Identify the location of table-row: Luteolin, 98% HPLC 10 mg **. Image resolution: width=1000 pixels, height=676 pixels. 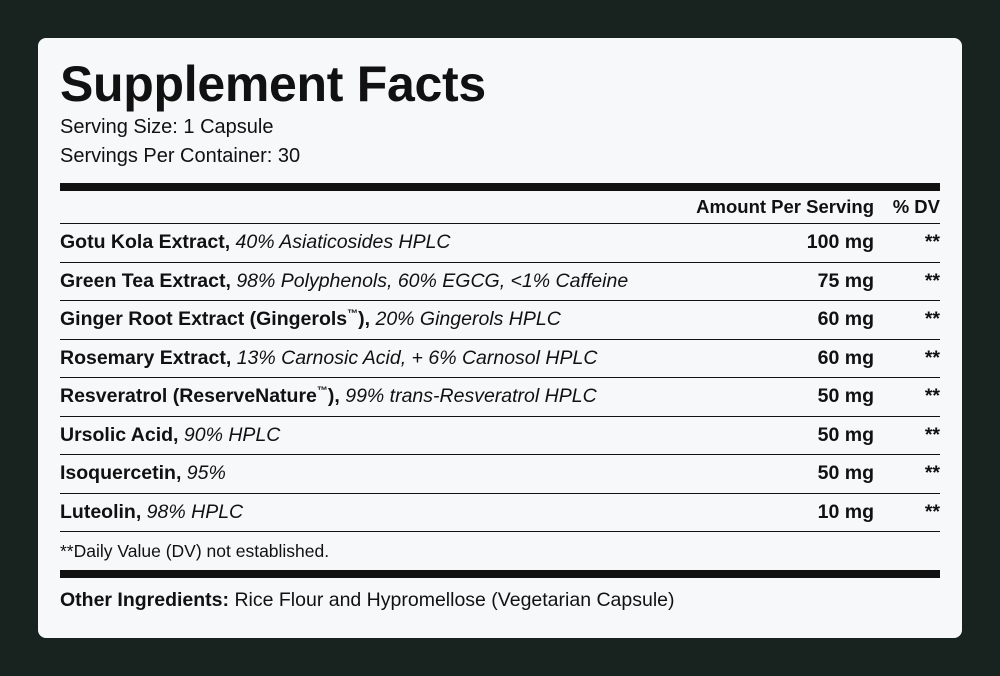
(500, 513).